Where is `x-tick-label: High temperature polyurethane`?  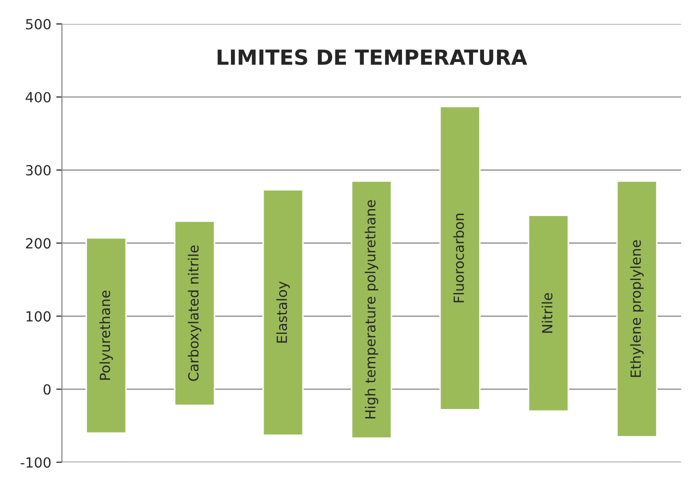
x-tick-label: High temperature polyurethane is located at coordinates (371, 309).